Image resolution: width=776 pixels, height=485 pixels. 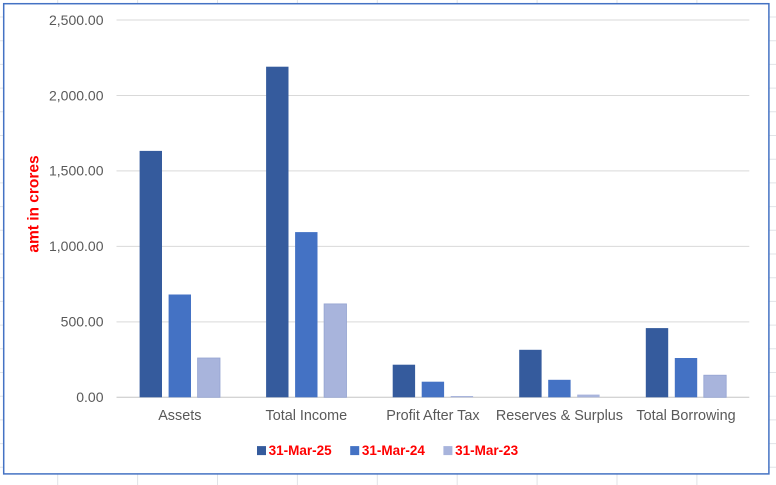 What do you see at coordinates (76, 171) in the screenshot?
I see `svg-text: 1,500.00` at bounding box center [76, 171].